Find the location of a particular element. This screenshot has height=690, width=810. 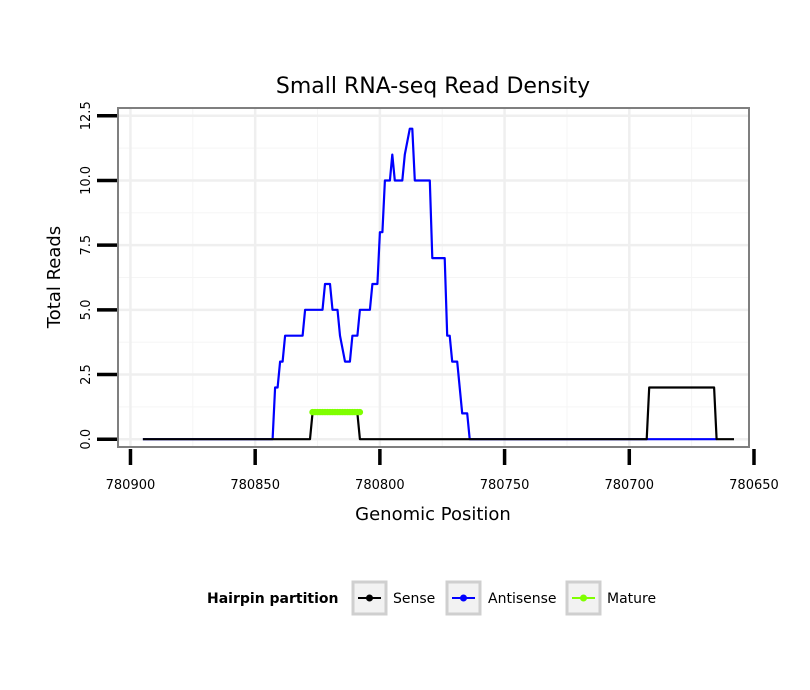

legend-label-sense: Sense is located at coordinates (414, 599).